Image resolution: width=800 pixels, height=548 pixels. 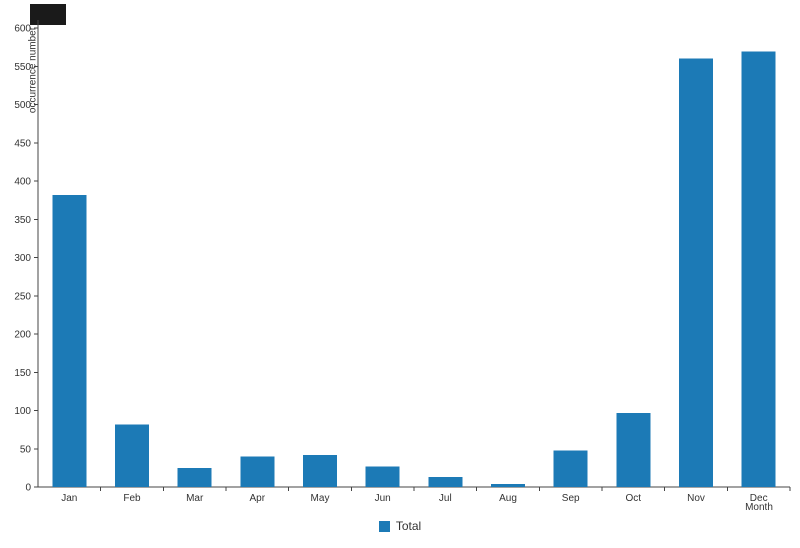 I want to click on bar-may, so click(x=320, y=470).